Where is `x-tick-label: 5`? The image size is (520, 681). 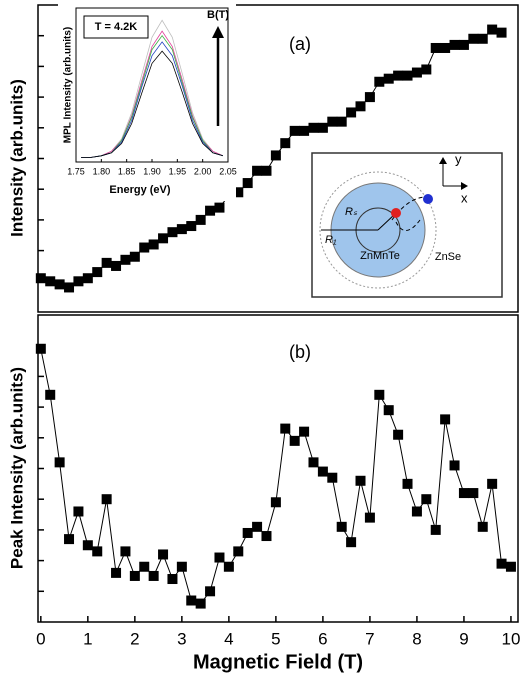 x-tick-label: 5 is located at coordinates (275, 638).